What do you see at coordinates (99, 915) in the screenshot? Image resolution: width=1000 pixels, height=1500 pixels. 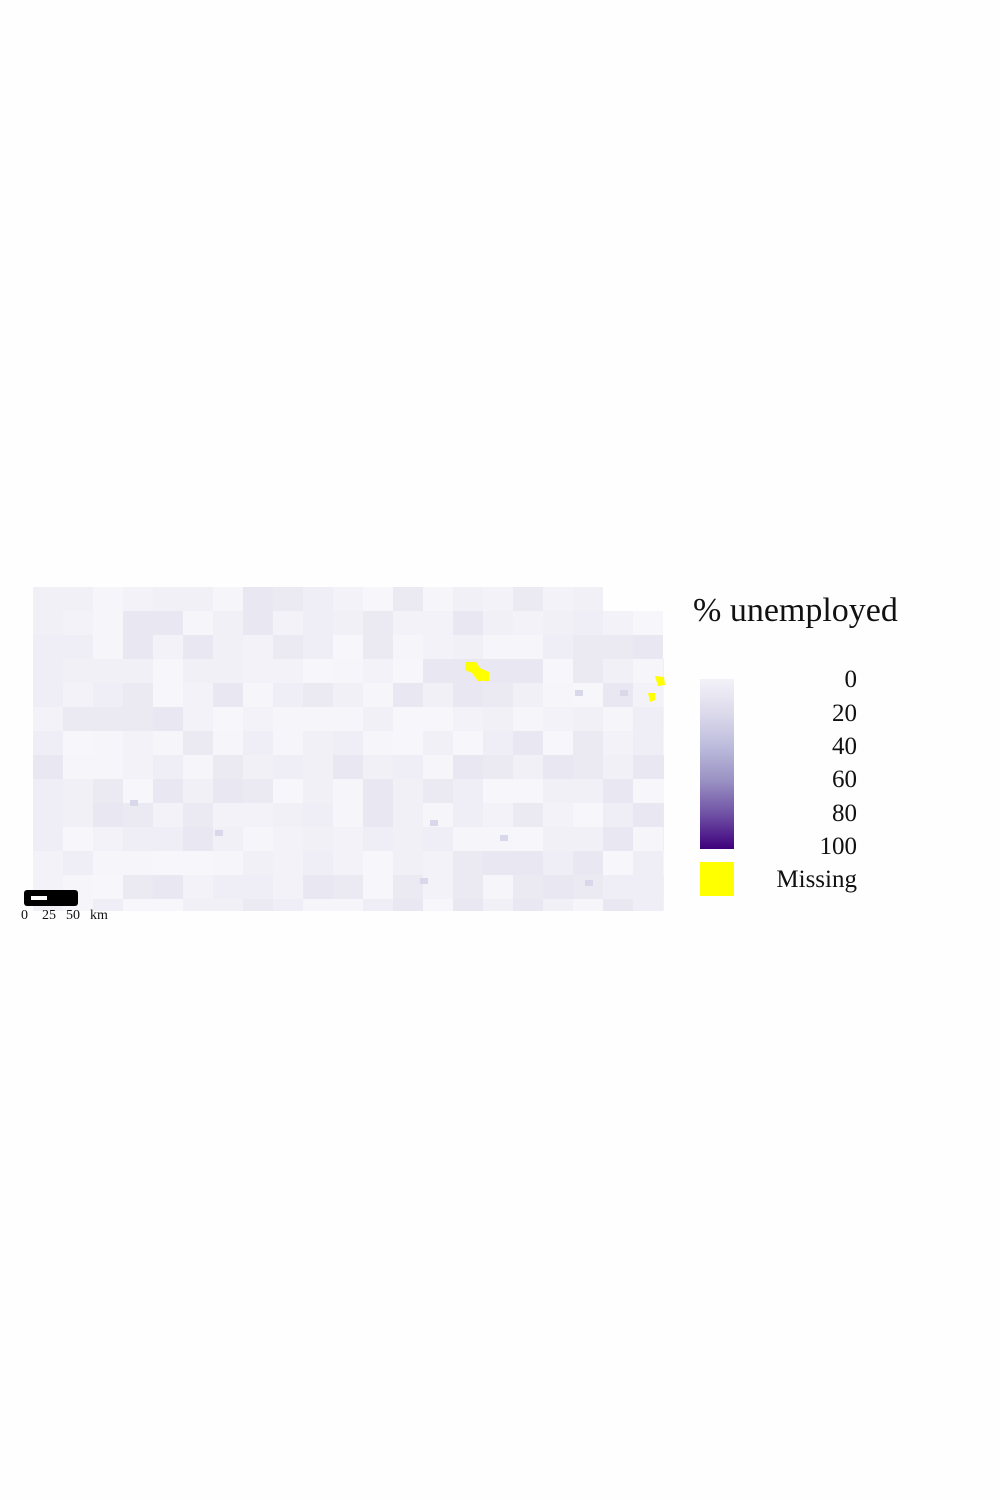 I see `scale-label-km: km` at bounding box center [99, 915].